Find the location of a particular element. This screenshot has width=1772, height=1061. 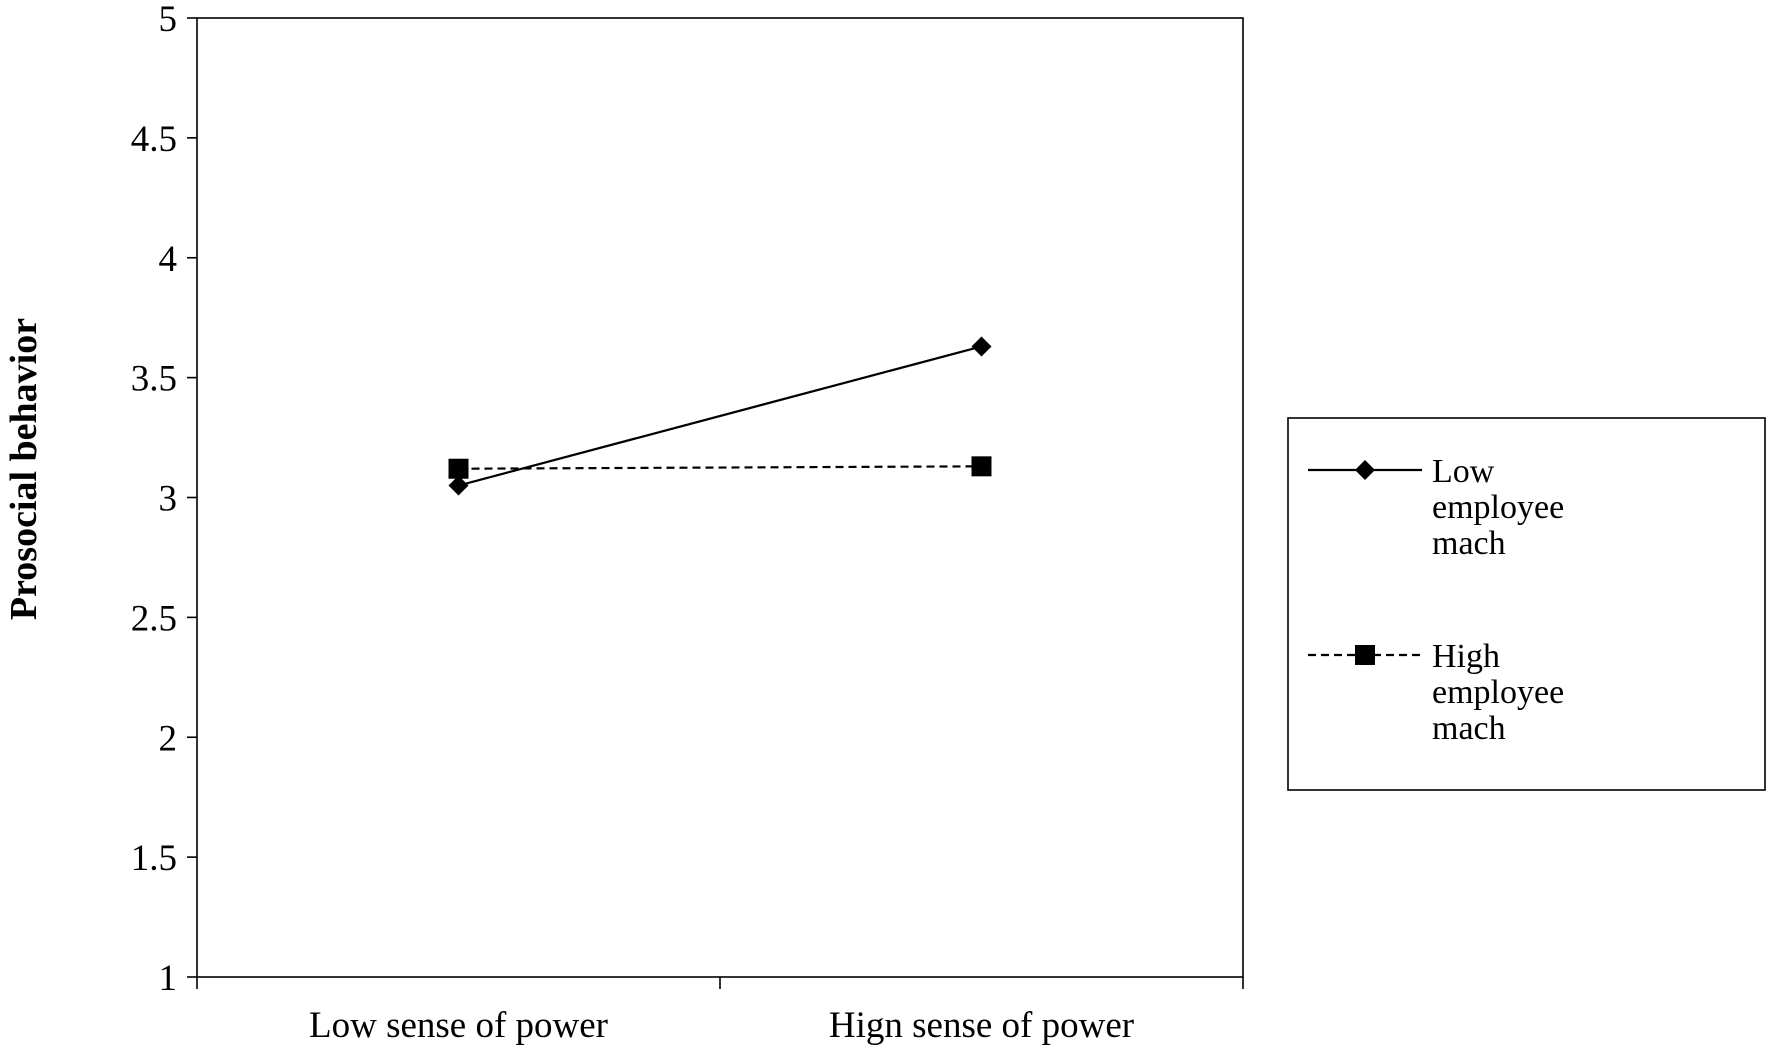

legend-label: High is located at coordinates (1466, 656).